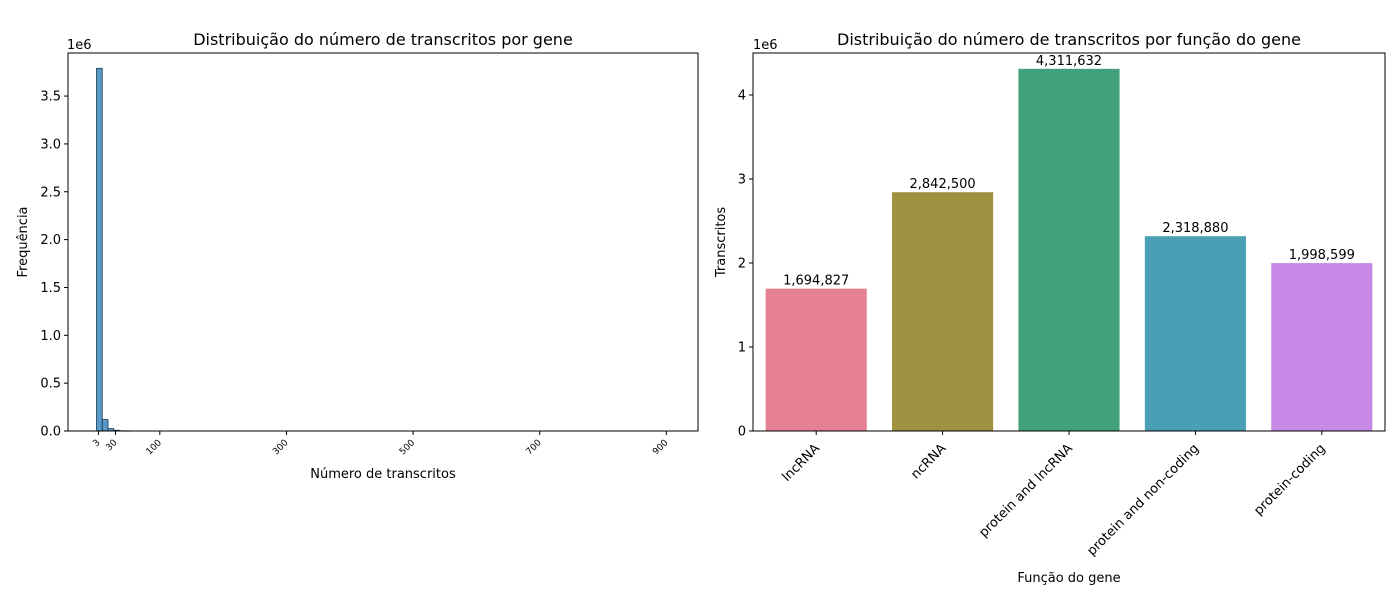 The width and height of the screenshot is (1400, 600). I want to click on histogram-bars, so click(114, 249).